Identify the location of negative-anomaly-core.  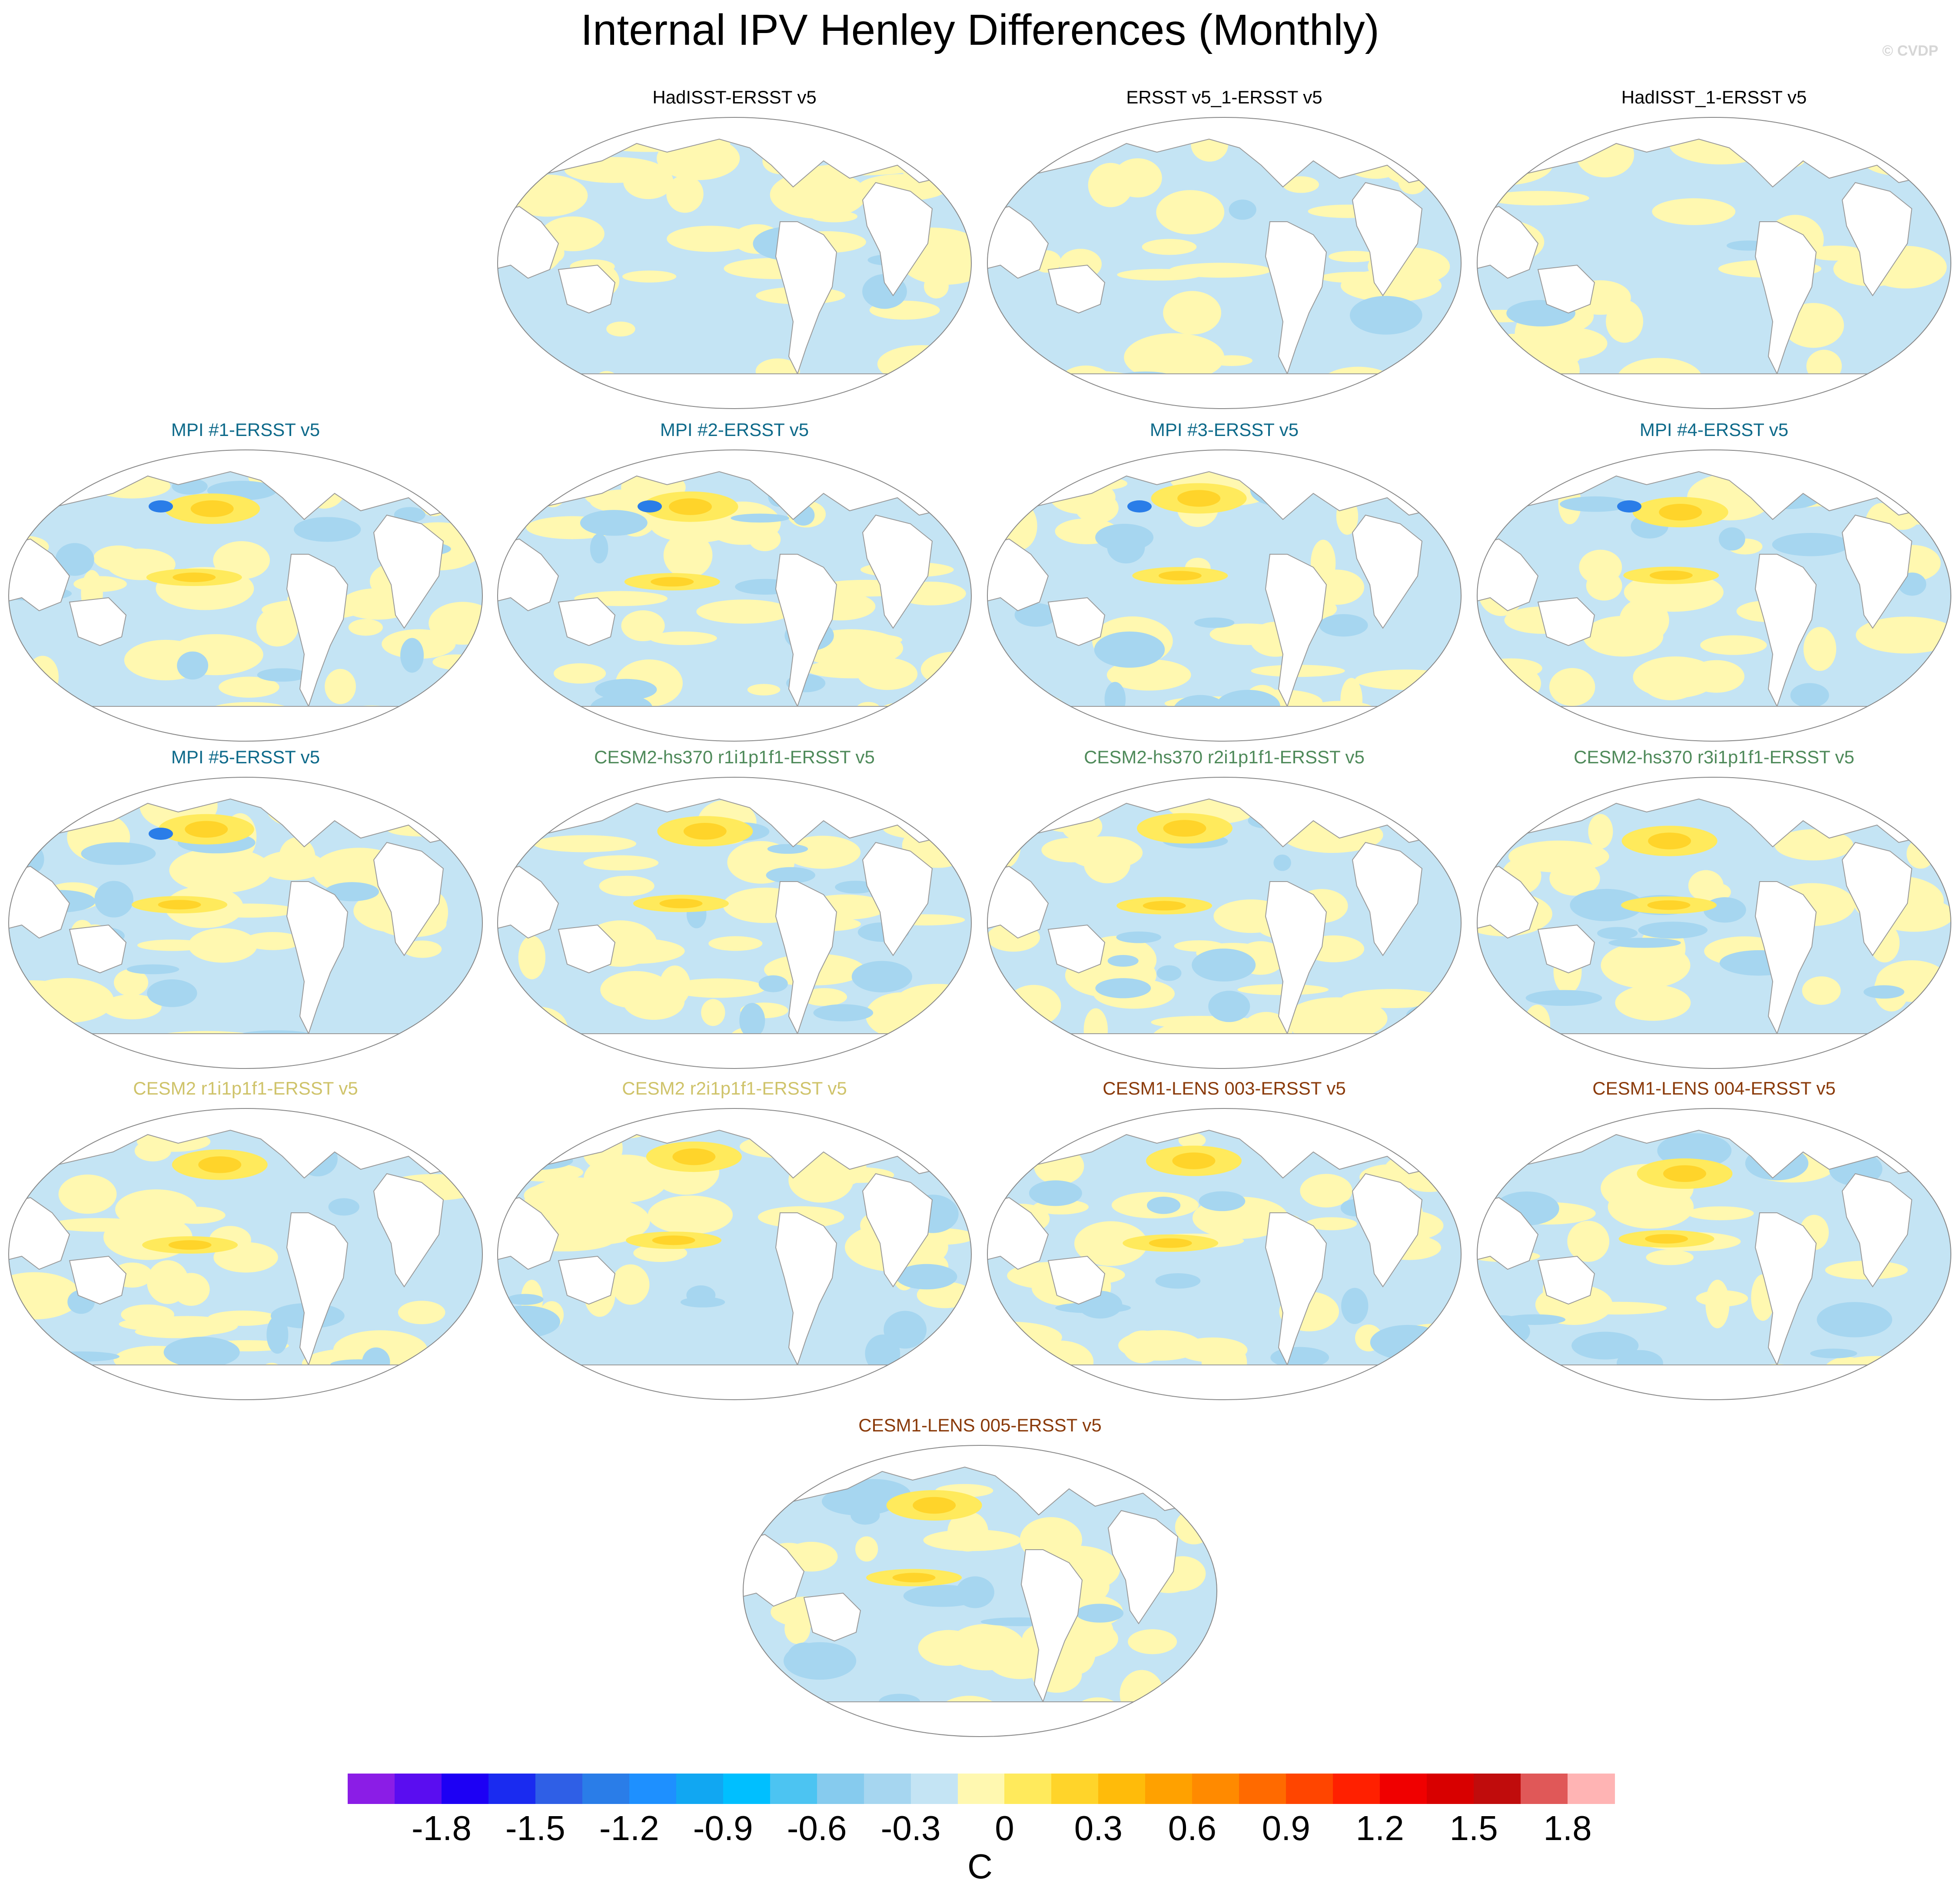
(1629, 506).